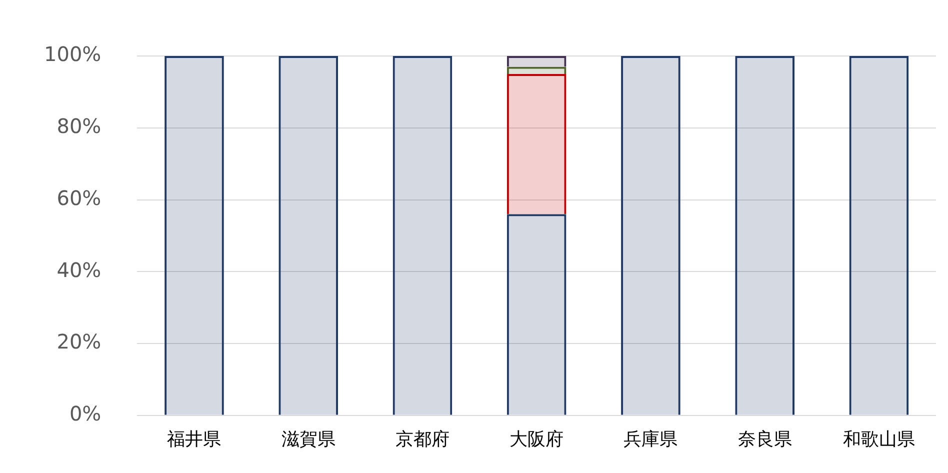  What do you see at coordinates (194, 439) in the screenshot?
I see `x-tick-label: 福井県` at bounding box center [194, 439].